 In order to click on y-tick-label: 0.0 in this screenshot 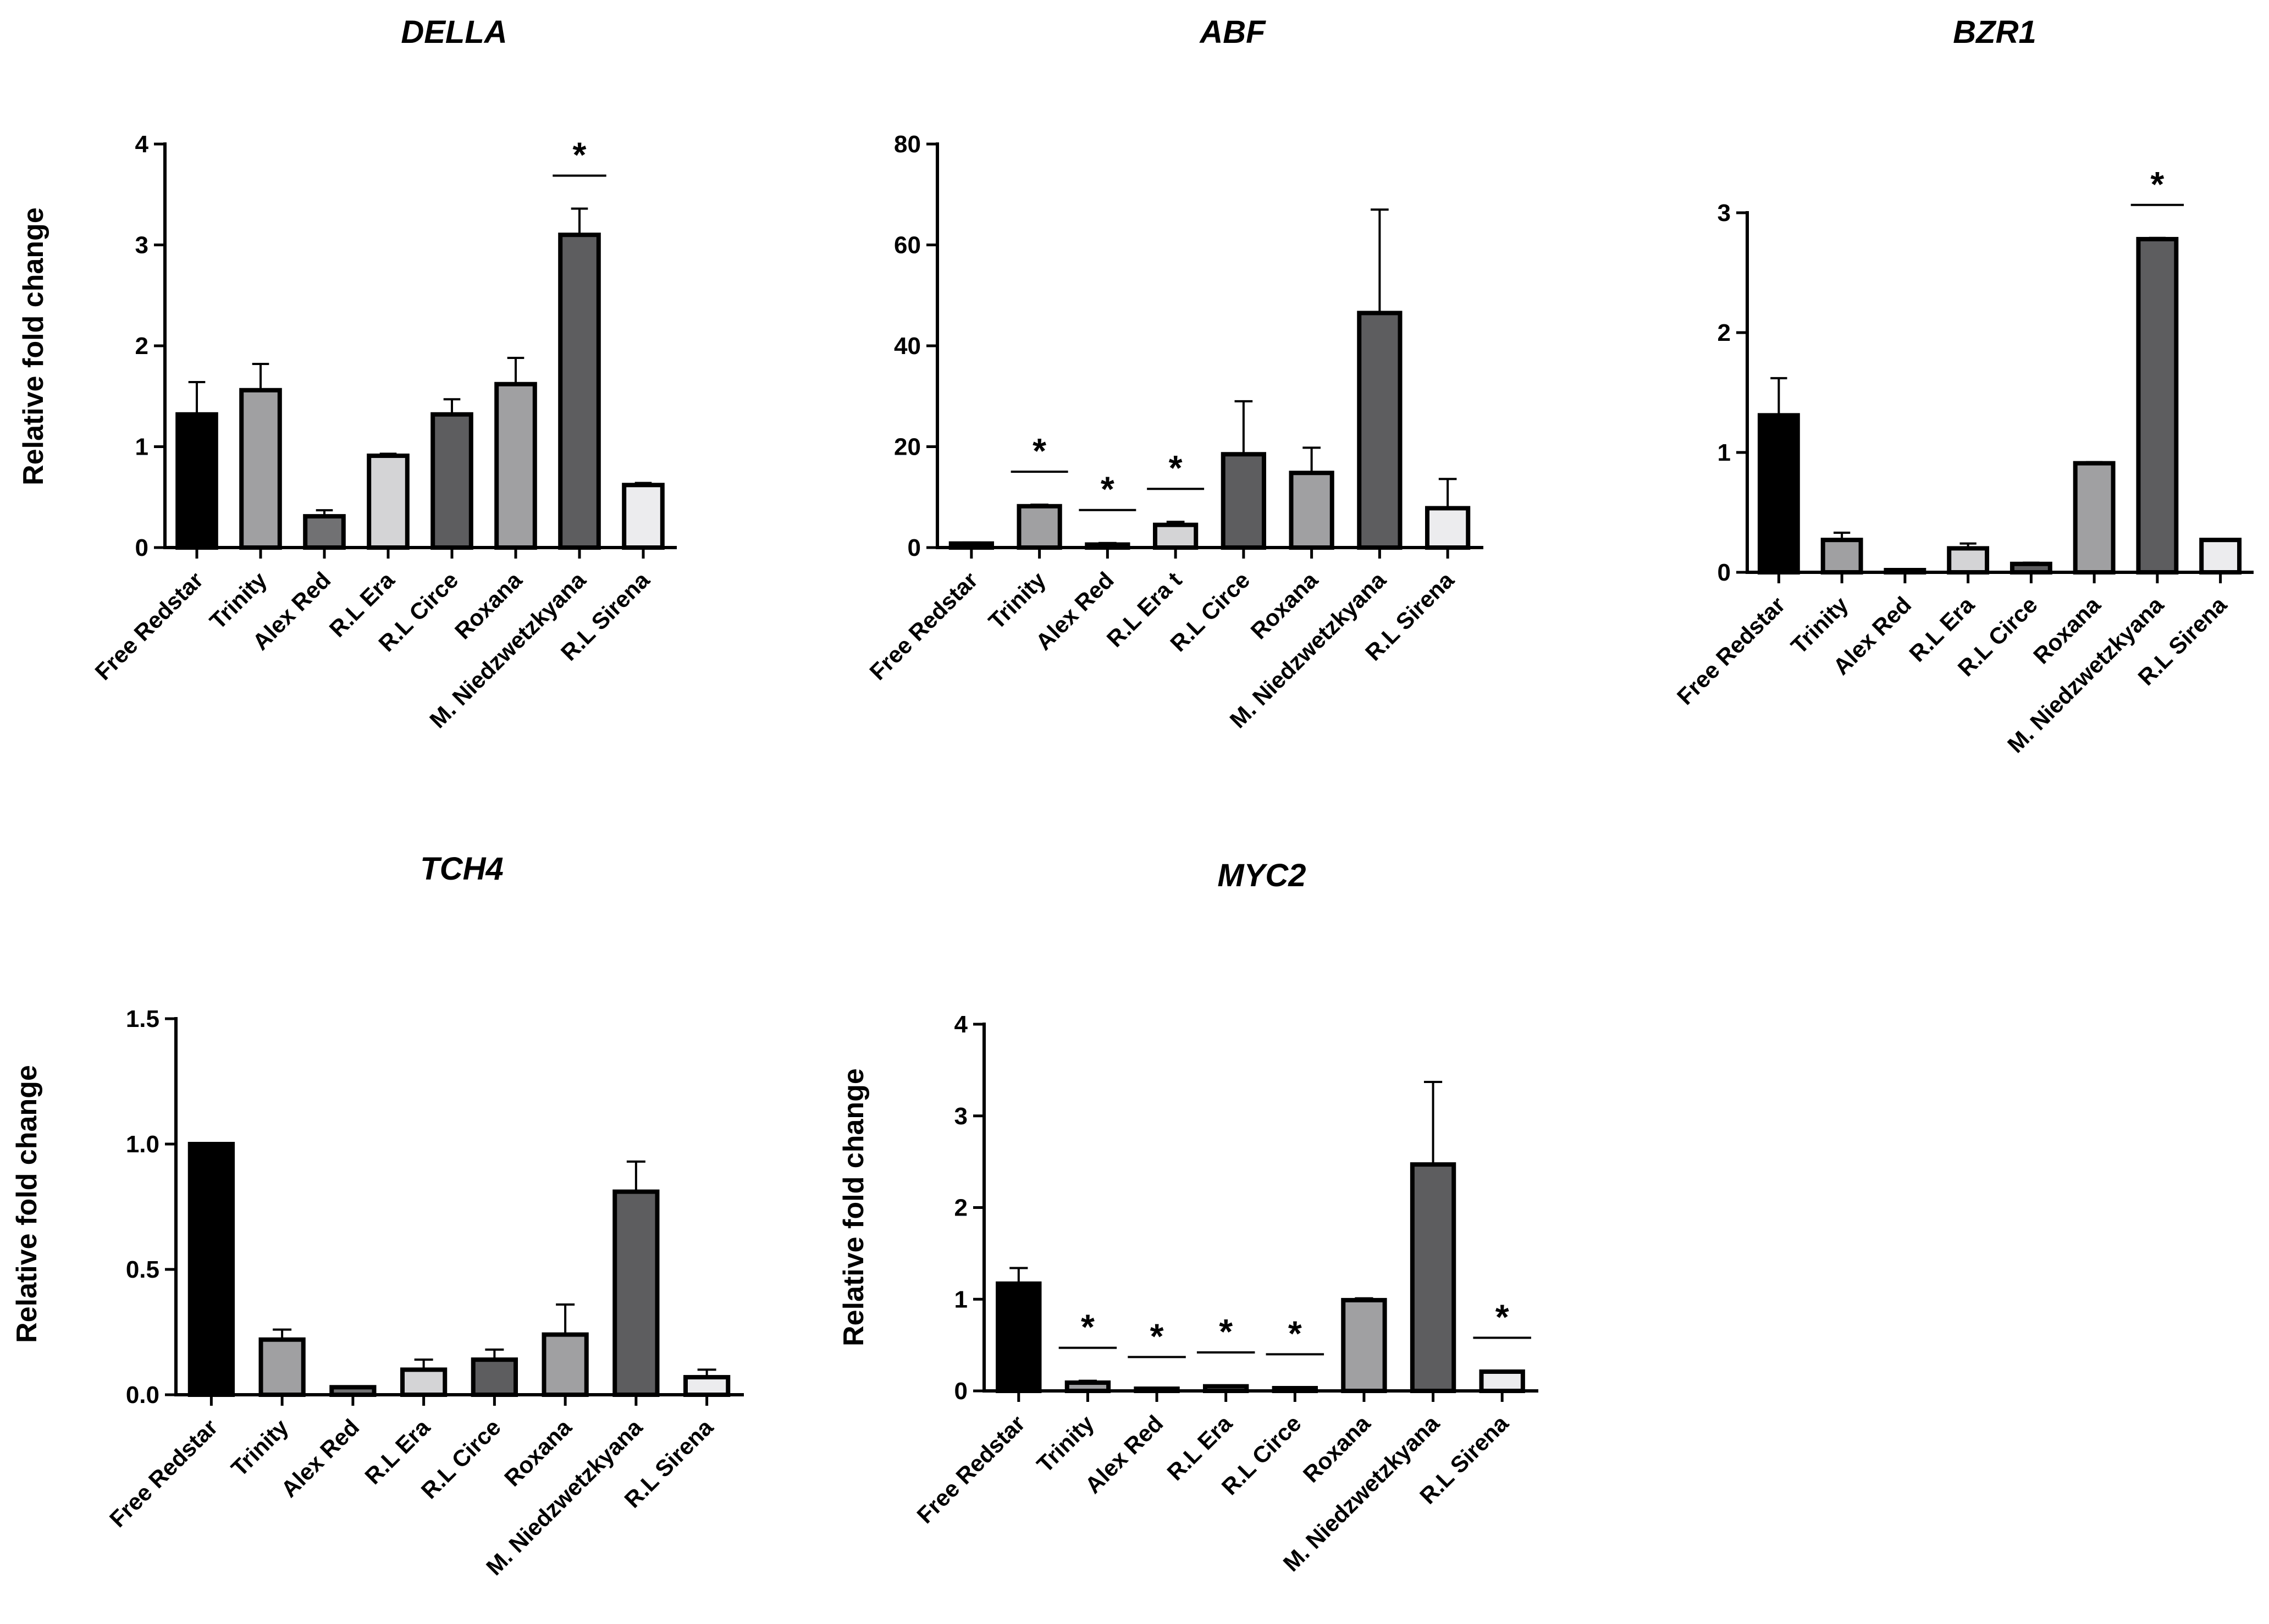, I will do `click(143, 1395)`.